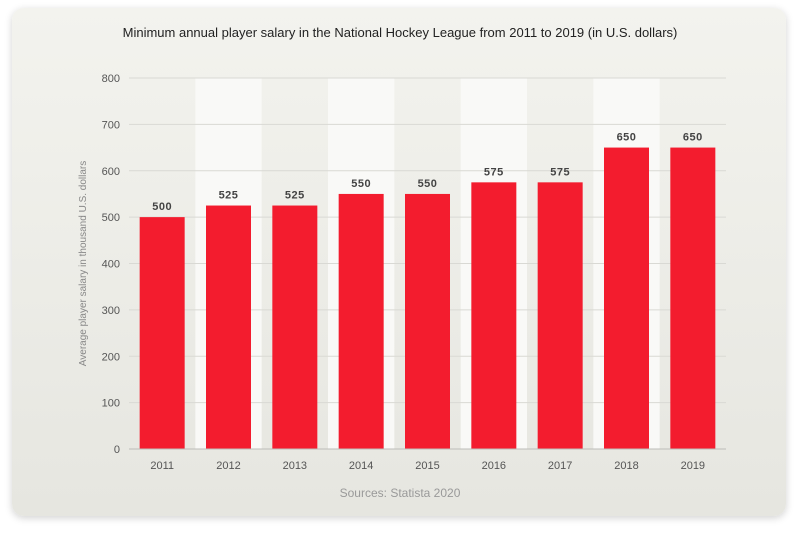 This screenshot has width=800, height=534. Describe the element at coordinates (111, 125) in the screenshot. I see `y-tick-label: 700` at that location.